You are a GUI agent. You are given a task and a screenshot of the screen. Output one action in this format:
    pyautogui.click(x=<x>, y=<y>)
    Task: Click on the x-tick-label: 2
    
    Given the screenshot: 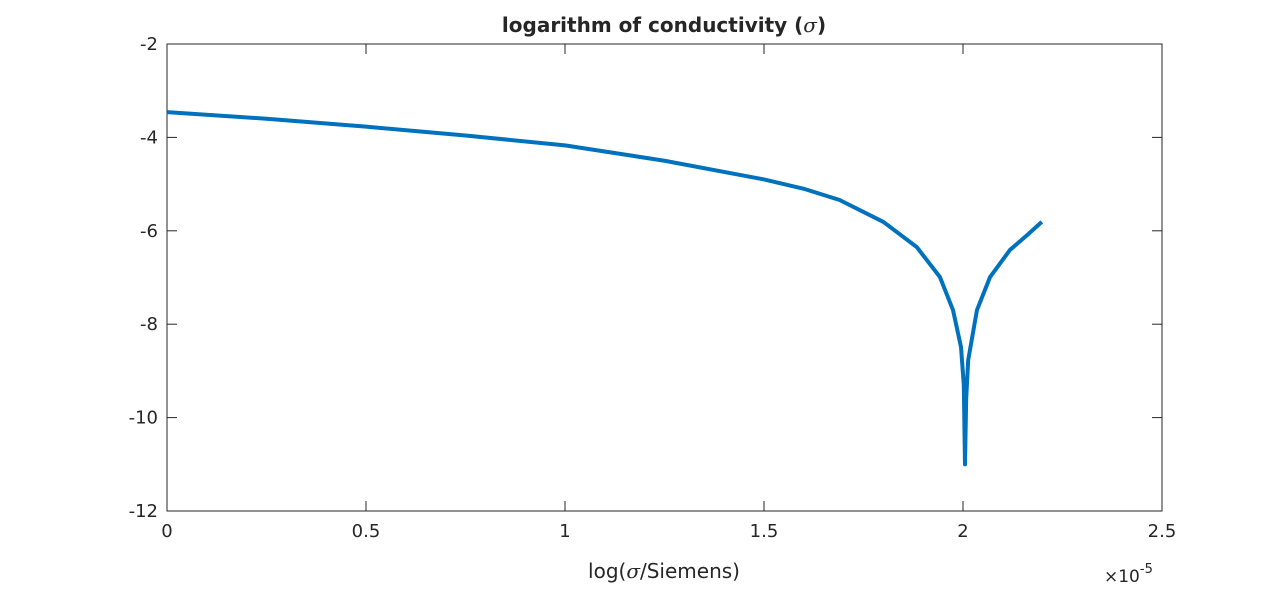 What is the action you would take?
    pyautogui.click(x=962, y=531)
    